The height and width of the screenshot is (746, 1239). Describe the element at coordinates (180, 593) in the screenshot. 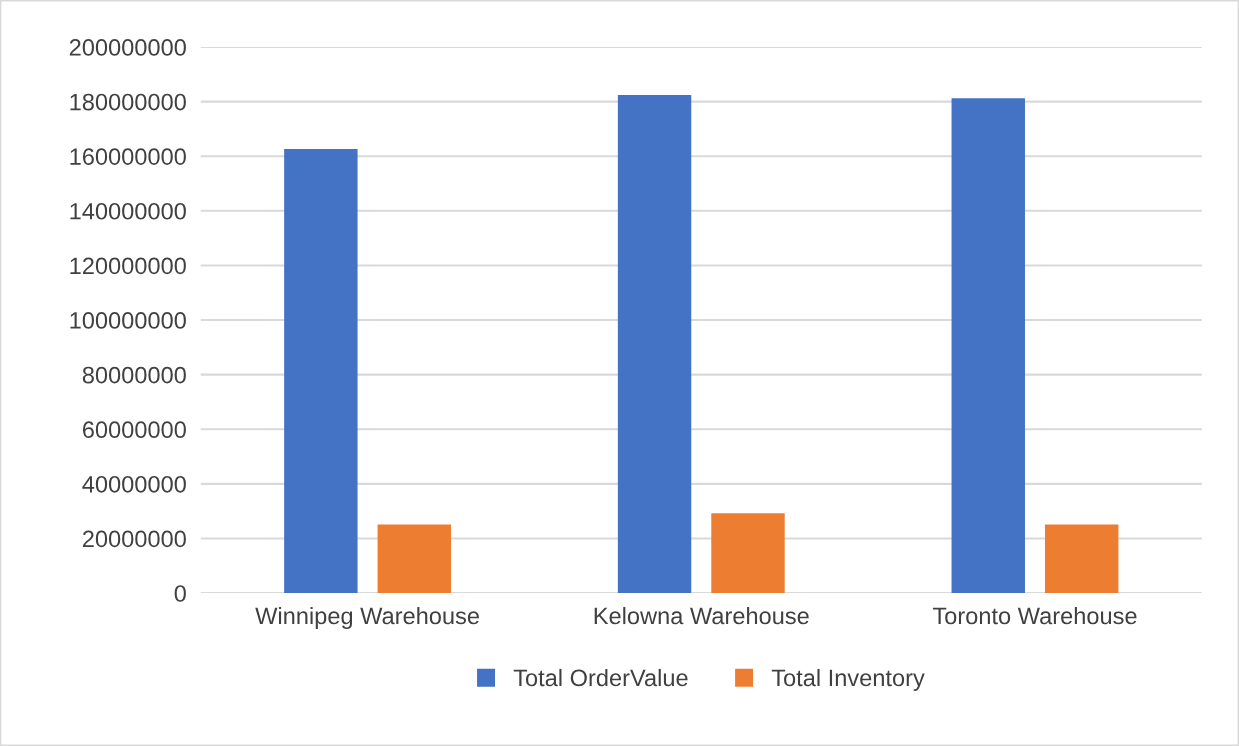

I see `y-tick-label: 0` at that location.